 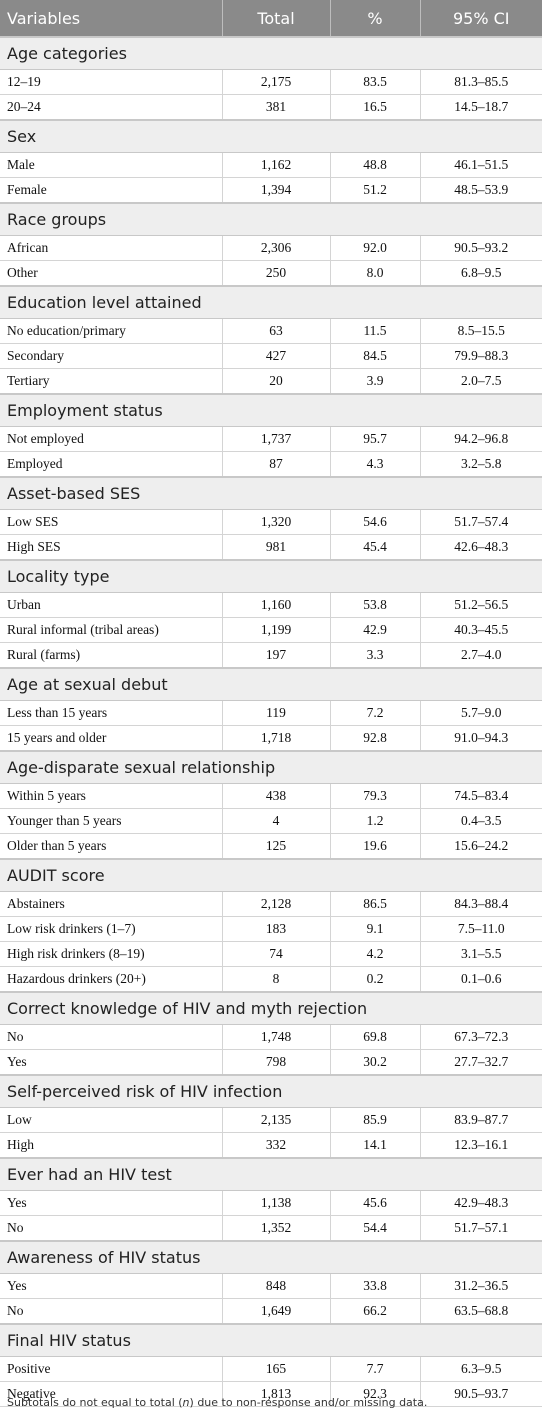 I want to click on table-row: High risk drinkers (8–19) 74 4.2 3.1–5.5, so click(x=271, y=954).